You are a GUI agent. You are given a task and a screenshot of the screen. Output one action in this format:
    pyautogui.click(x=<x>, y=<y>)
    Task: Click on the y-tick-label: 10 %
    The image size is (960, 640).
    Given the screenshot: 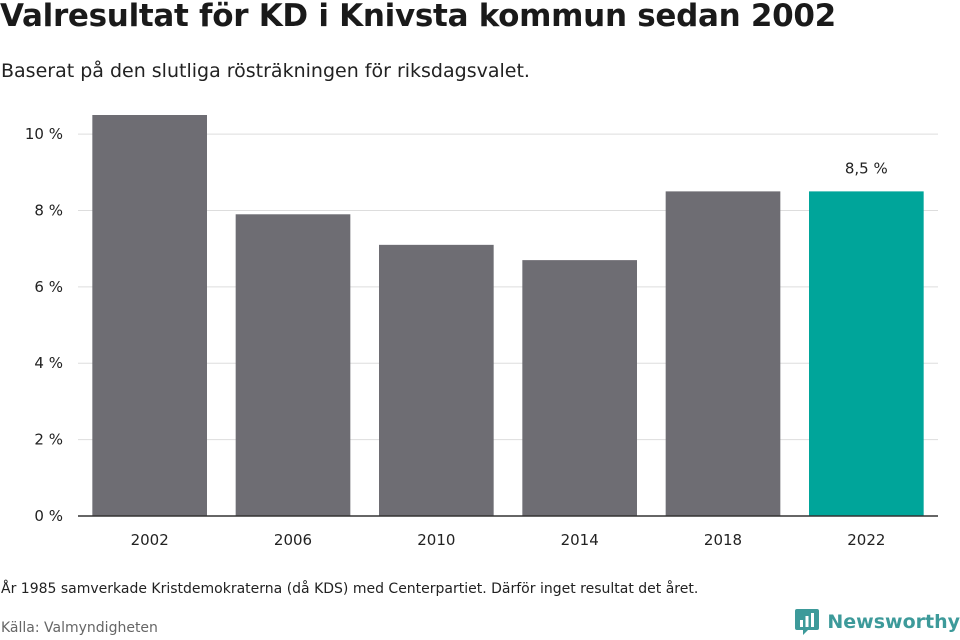 What is the action you would take?
    pyautogui.click(x=44, y=134)
    